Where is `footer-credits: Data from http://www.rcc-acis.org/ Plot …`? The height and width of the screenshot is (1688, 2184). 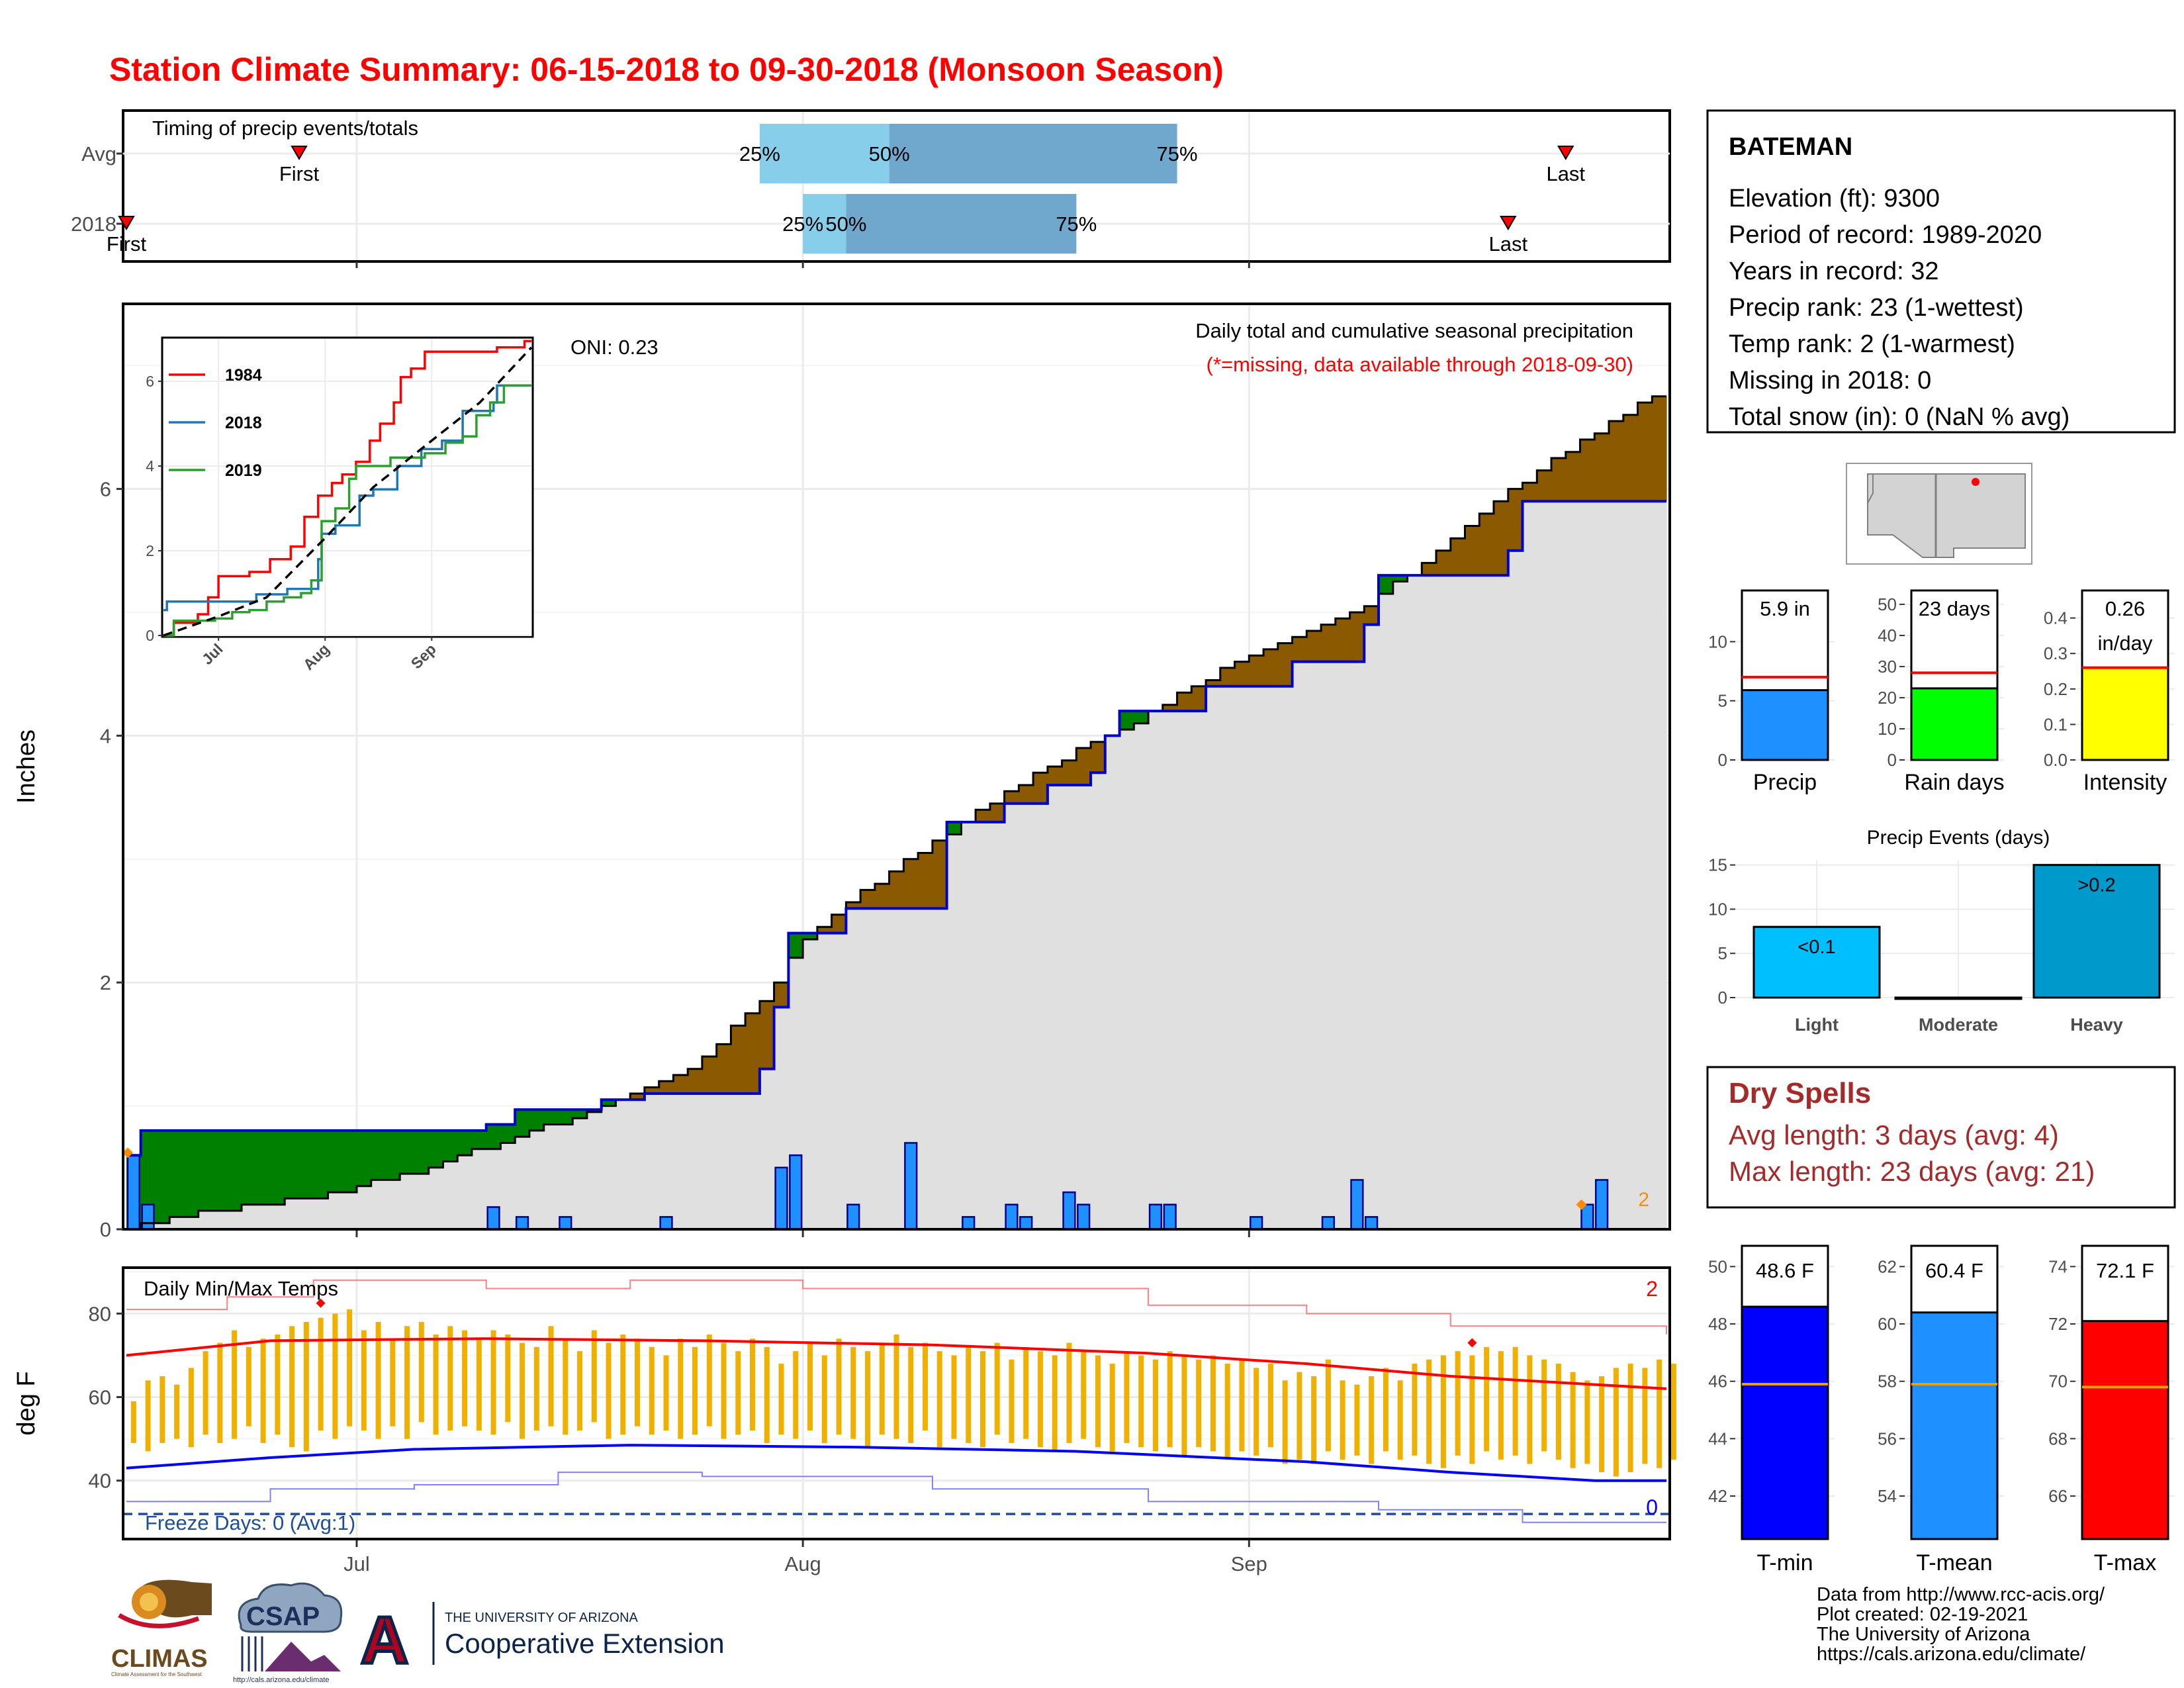 footer-credits: Data from http://www.rcc-acis.org/ Plot … is located at coordinates (1961, 1624).